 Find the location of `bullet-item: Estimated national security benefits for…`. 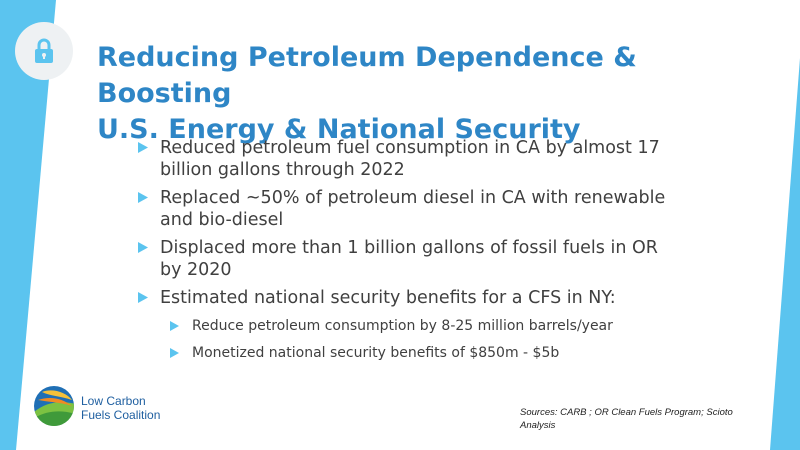

bullet-item: Estimated national security benefits for… is located at coordinates (423, 298).